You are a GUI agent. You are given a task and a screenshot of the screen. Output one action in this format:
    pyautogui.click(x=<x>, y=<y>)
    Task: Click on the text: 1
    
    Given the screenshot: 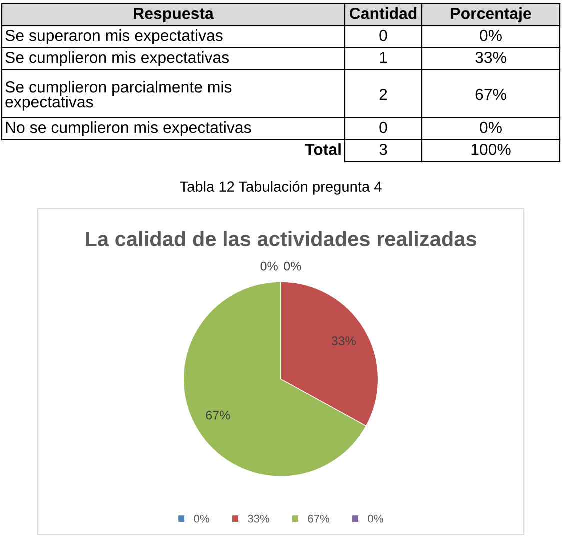 What is the action you would take?
    pyautogui.click(x=384, y=58)
    